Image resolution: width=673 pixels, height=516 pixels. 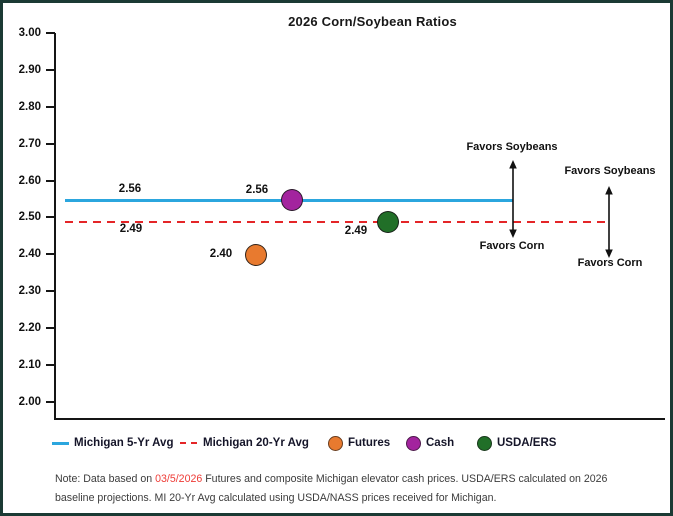 What do you see at coordinates (124, 443) in the screenshot?
I see `legend-label: Michigan 5-Yr Avg` at bounding box center [124, 443].